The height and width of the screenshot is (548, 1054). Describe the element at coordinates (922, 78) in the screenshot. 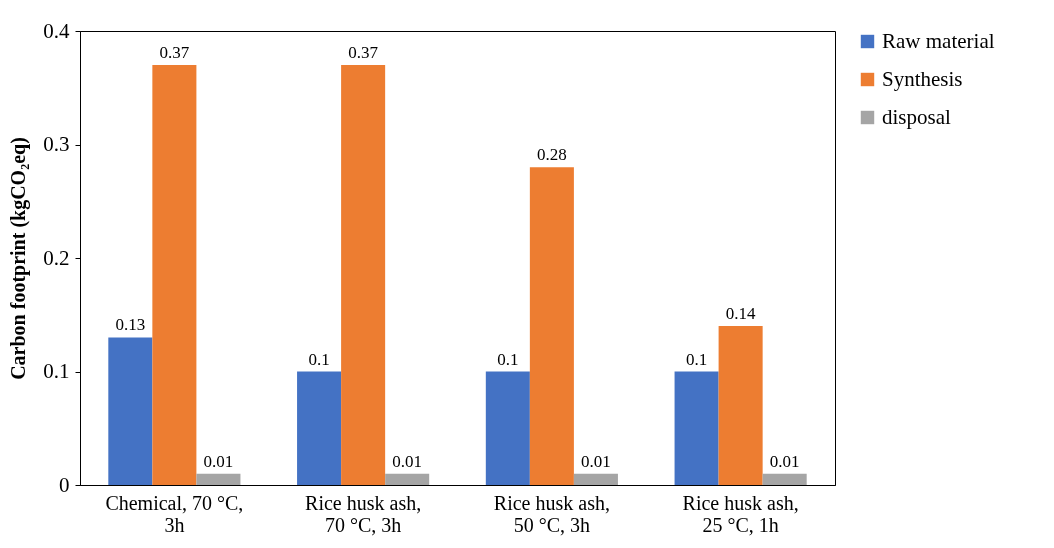

I see `legend-label: Synthesis` at that location.